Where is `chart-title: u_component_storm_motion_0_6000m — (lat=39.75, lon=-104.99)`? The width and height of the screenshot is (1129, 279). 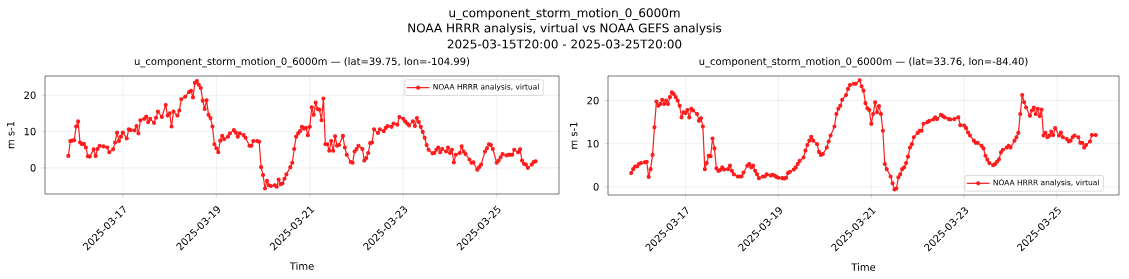
chart-title: u_component_storm_motion_0_6000m — (lat=39.75, lon=-104.99) is located at coordinates (302, 62).